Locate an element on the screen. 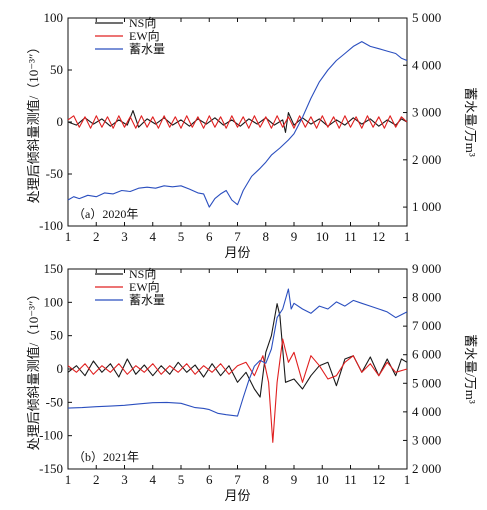  y-right-tick-label: 7 000 is located at coordinates (426, 325).